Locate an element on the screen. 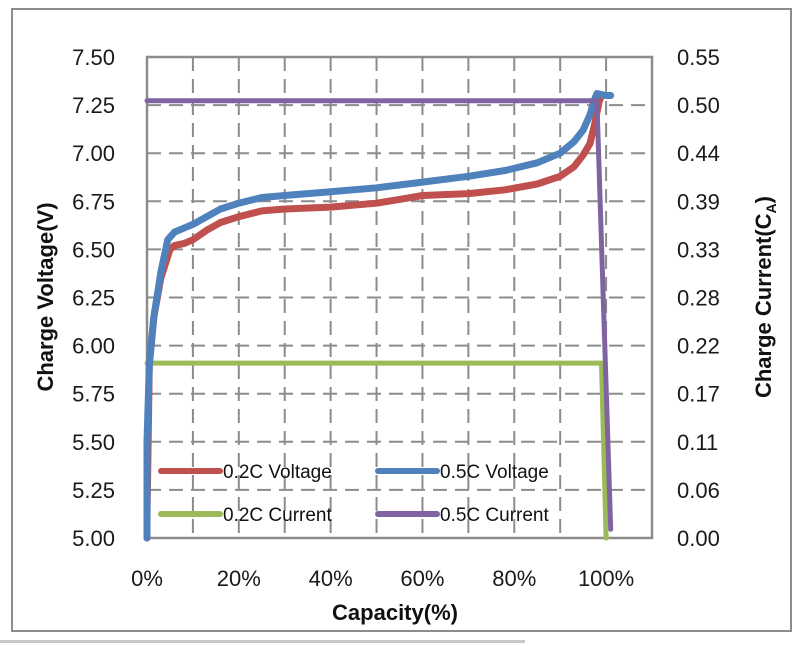 This screenshot has width=805, height=646. y2-tick-label: 0.55 is located at coordinates (698, 57).